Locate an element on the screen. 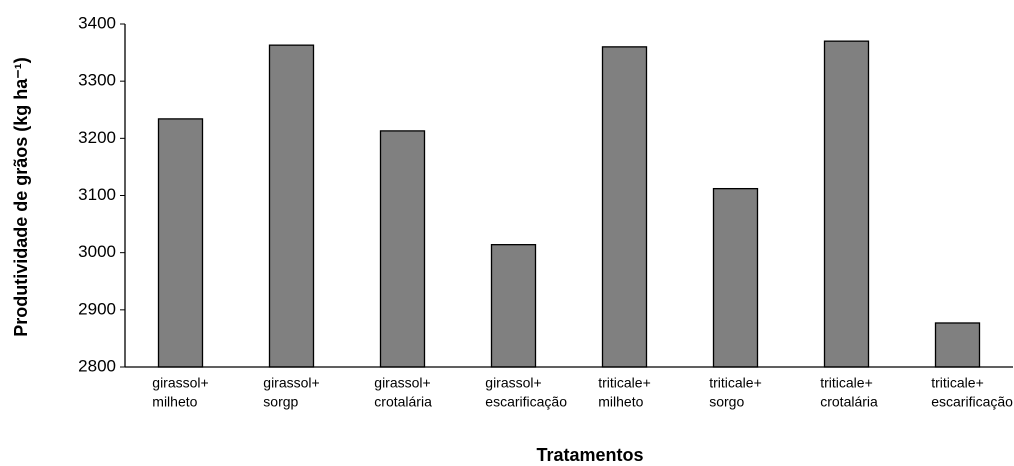  y-tick-label: 3400 is located at coordinates (97, 22).